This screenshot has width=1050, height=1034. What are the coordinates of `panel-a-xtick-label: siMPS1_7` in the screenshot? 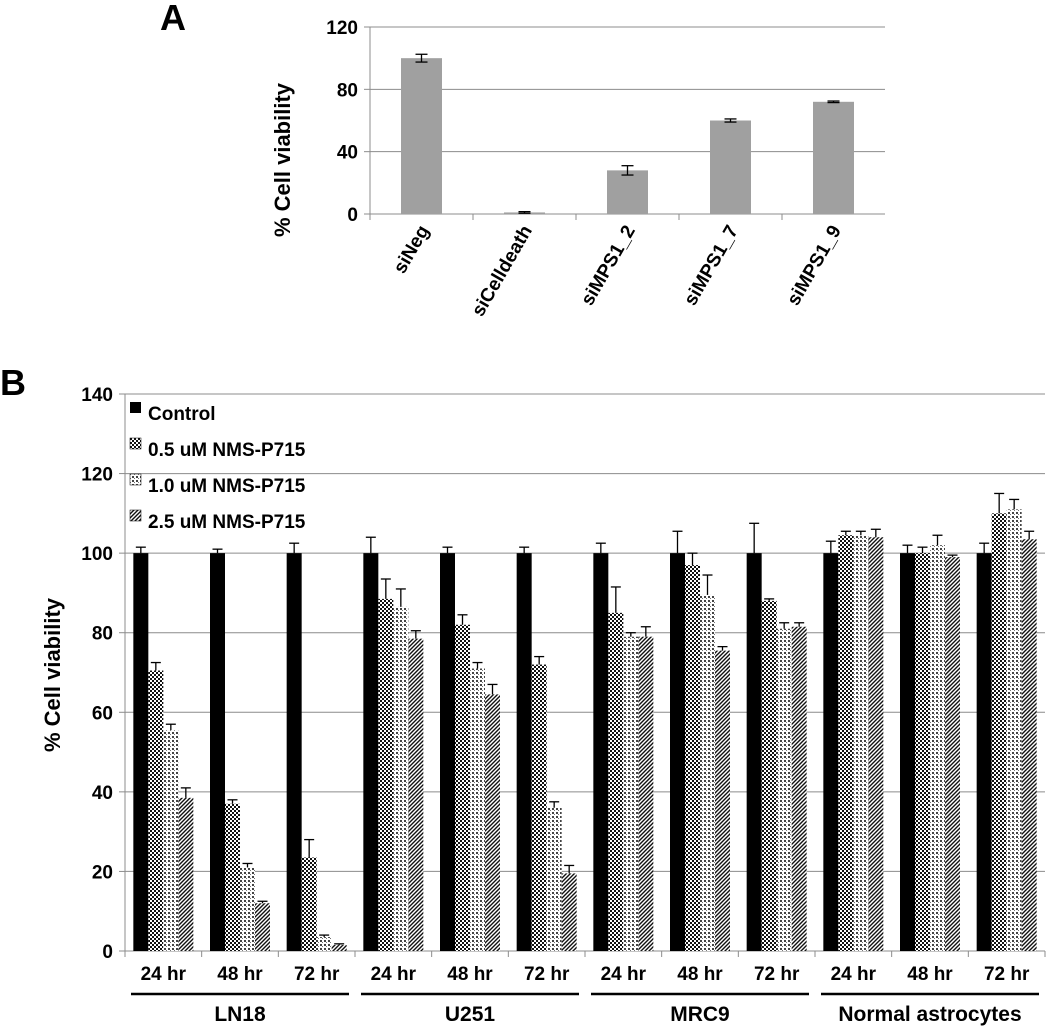 It's located at (711, 265).